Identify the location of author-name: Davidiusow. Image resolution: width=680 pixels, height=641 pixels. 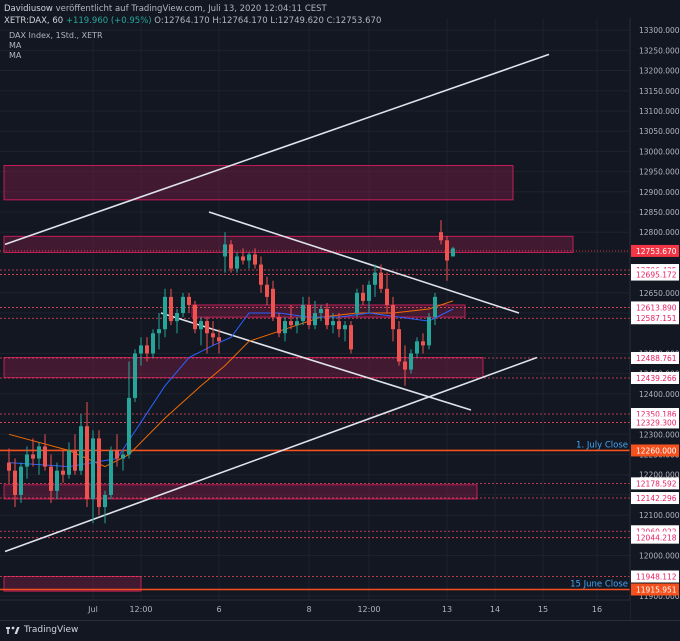
(28, 9).